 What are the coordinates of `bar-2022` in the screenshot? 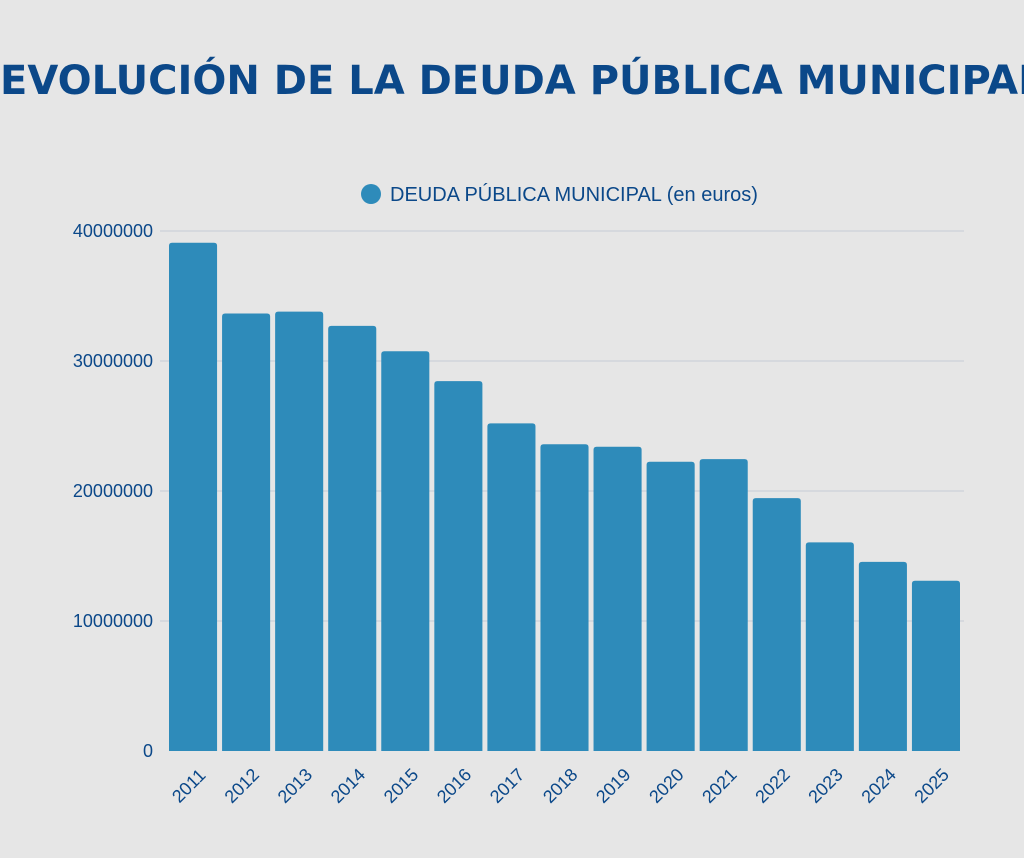 It's located at (776, 624).